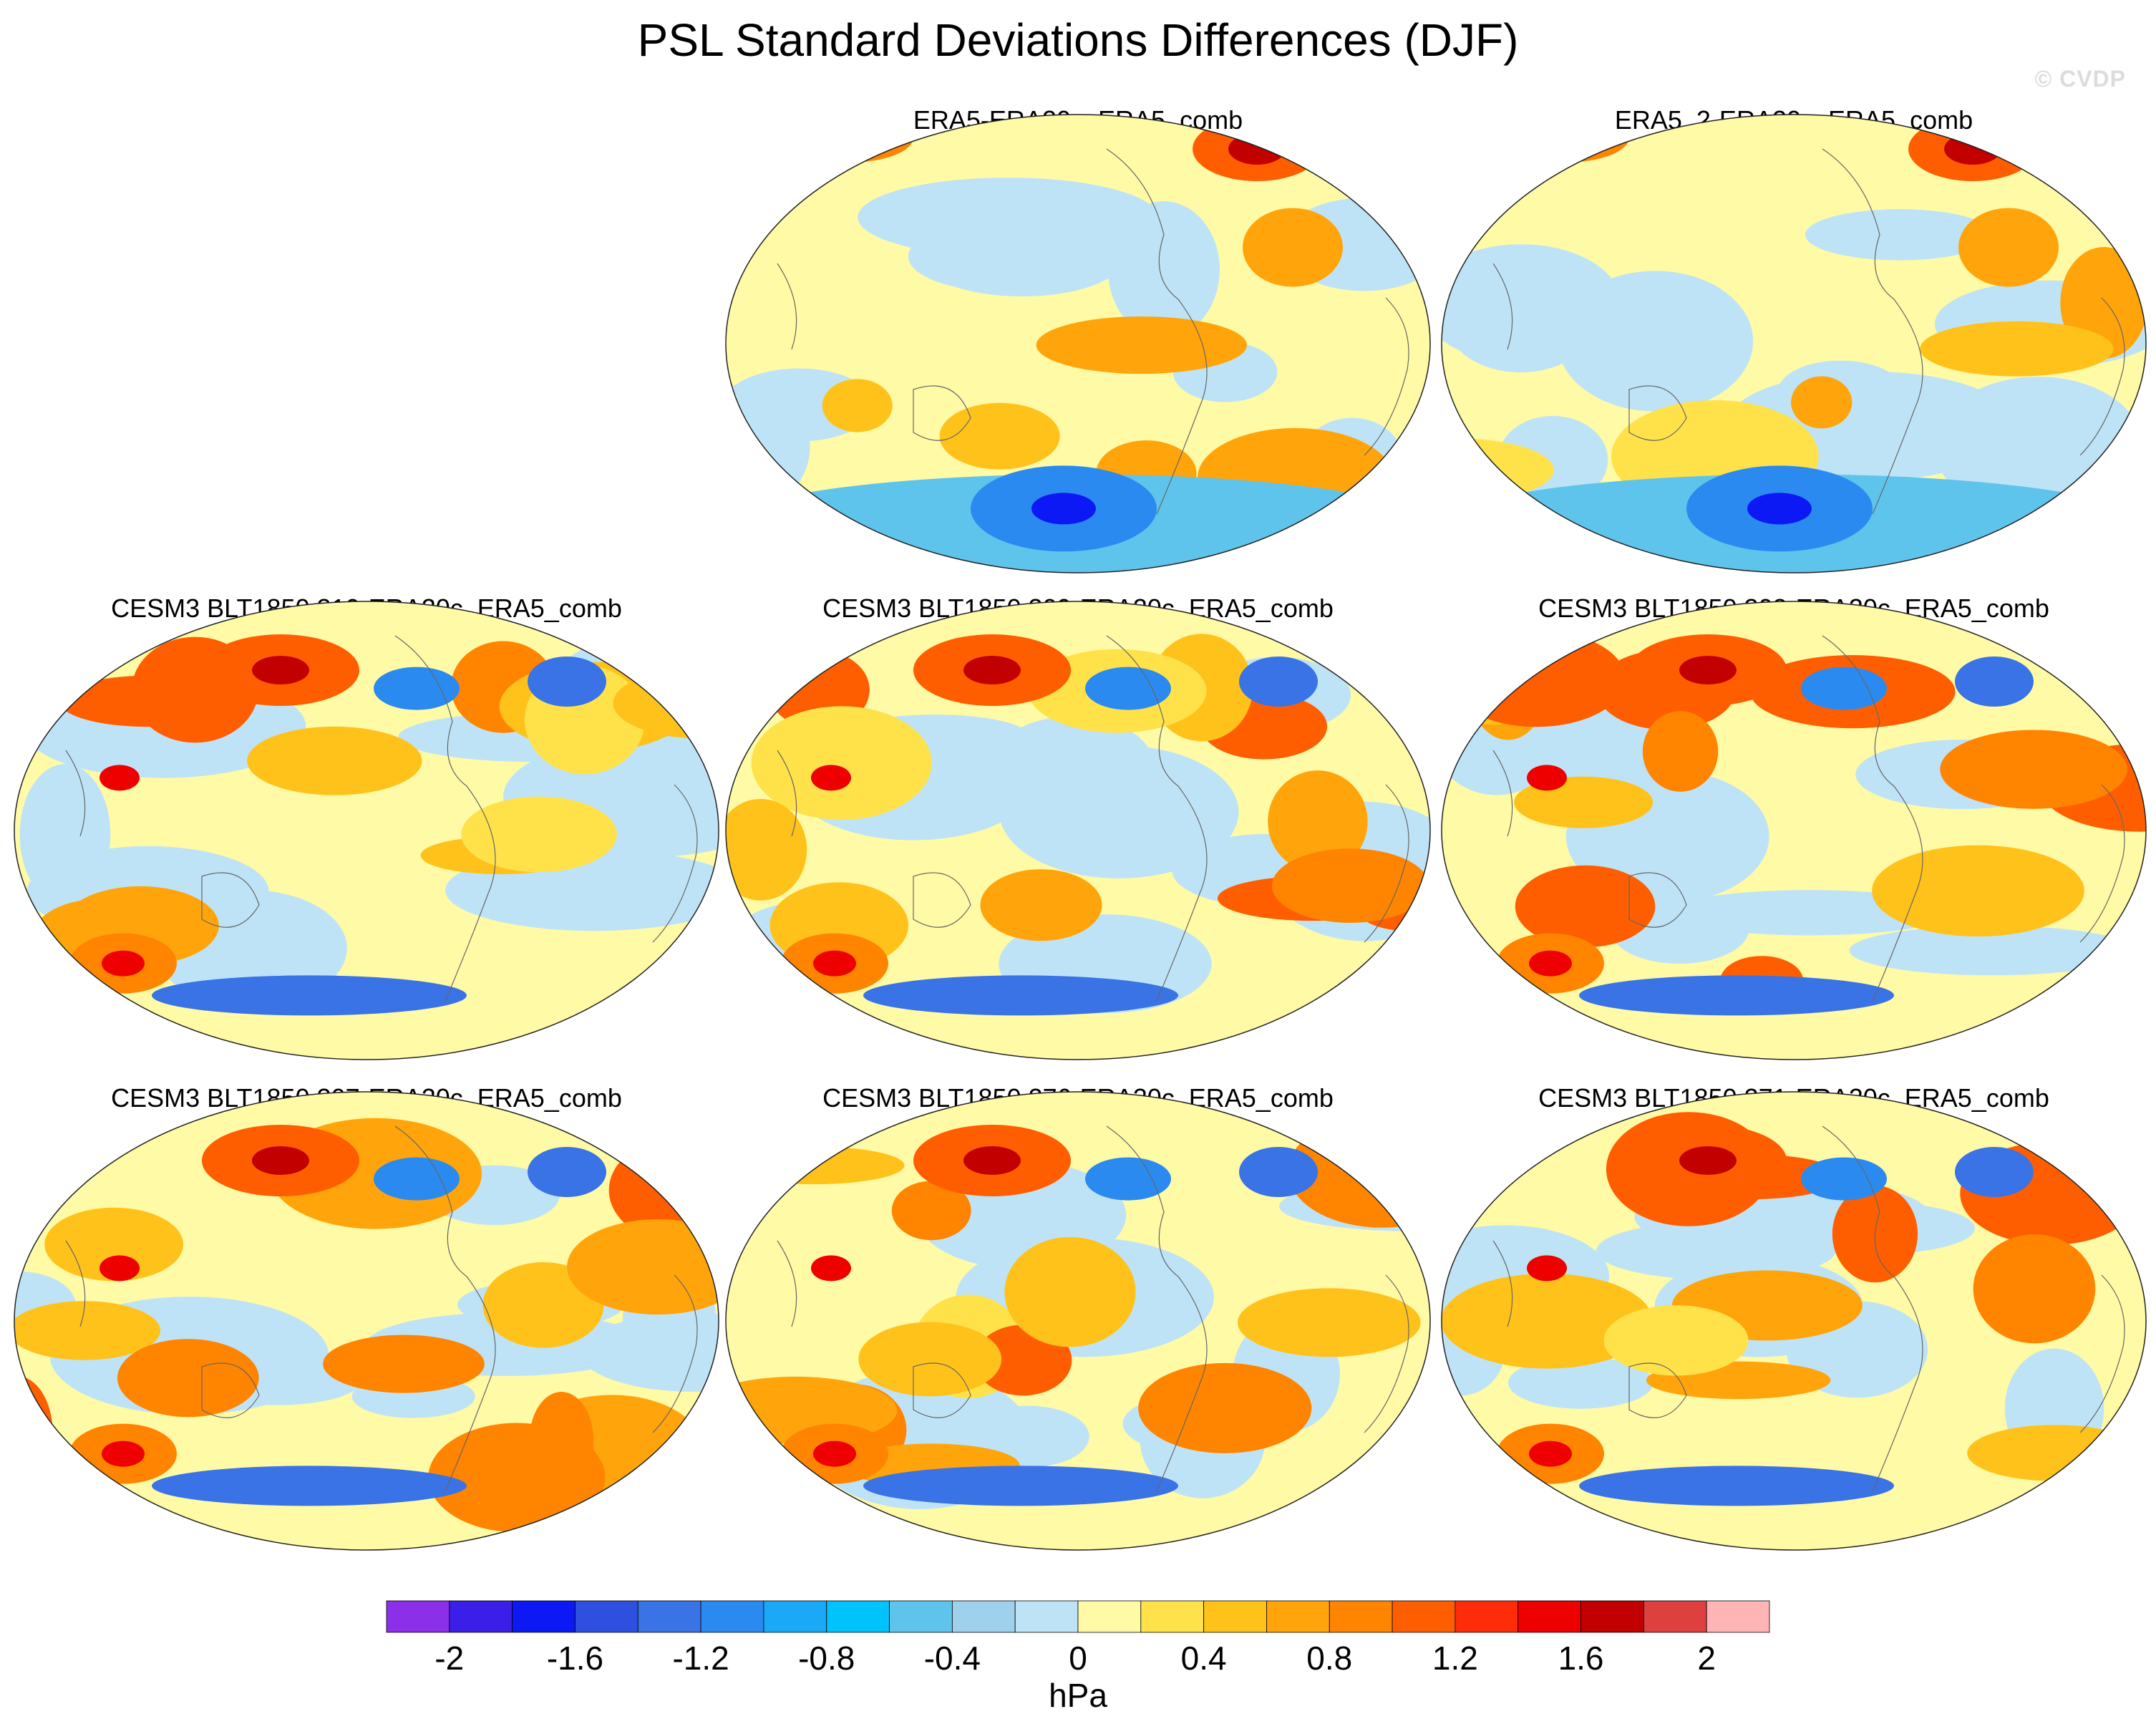  I want to click on colorbar-tick-label: -1.2, so click(701, 1659).